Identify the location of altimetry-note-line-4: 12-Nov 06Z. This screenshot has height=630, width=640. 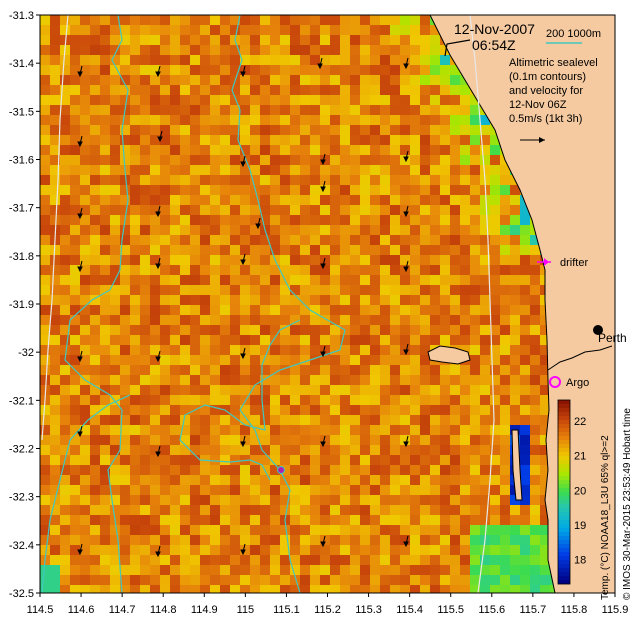
(538, 105).